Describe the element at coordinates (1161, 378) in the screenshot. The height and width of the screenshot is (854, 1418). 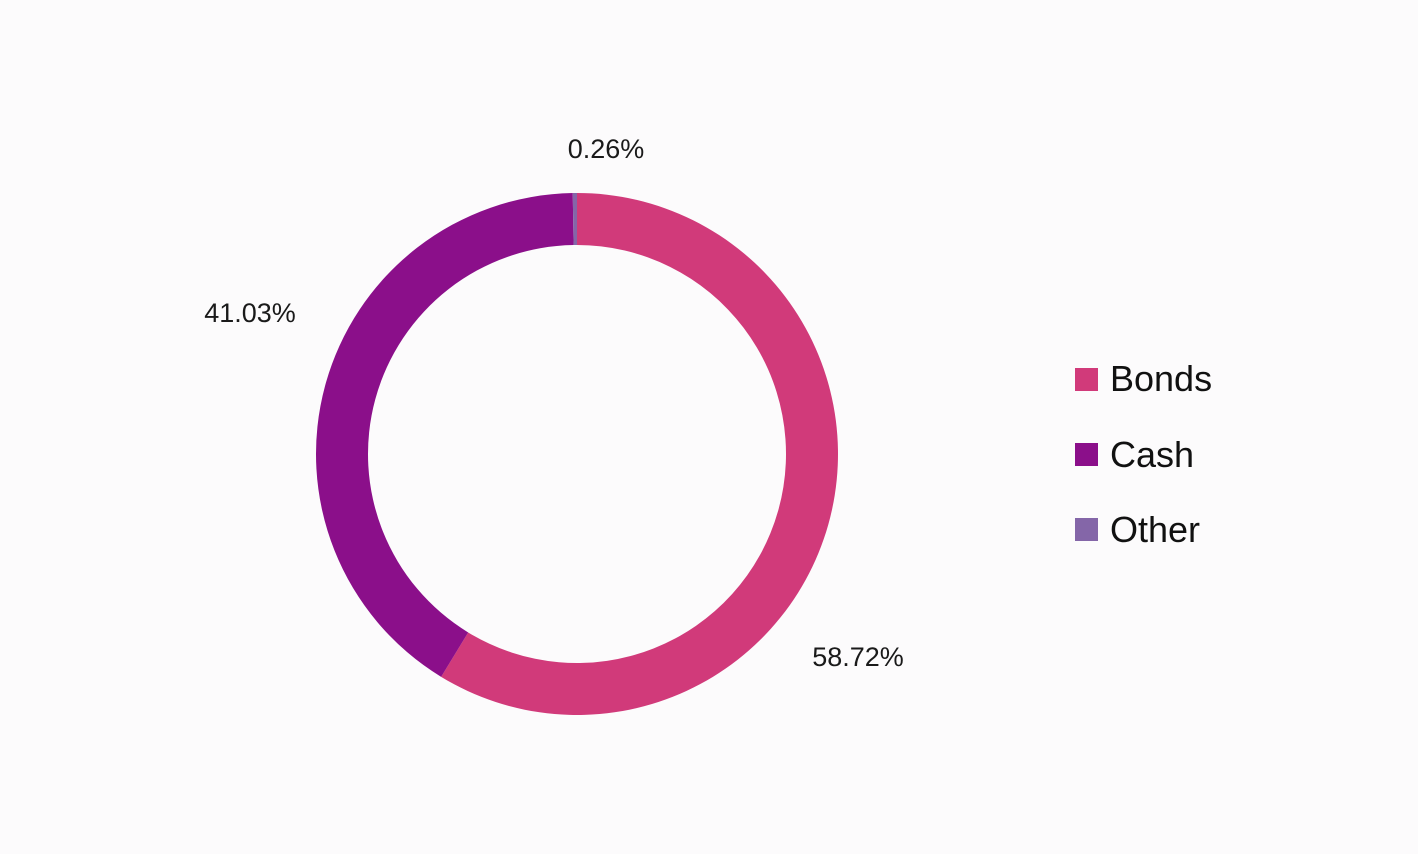
I see `legend-label-bonds: Bonds` at that location.